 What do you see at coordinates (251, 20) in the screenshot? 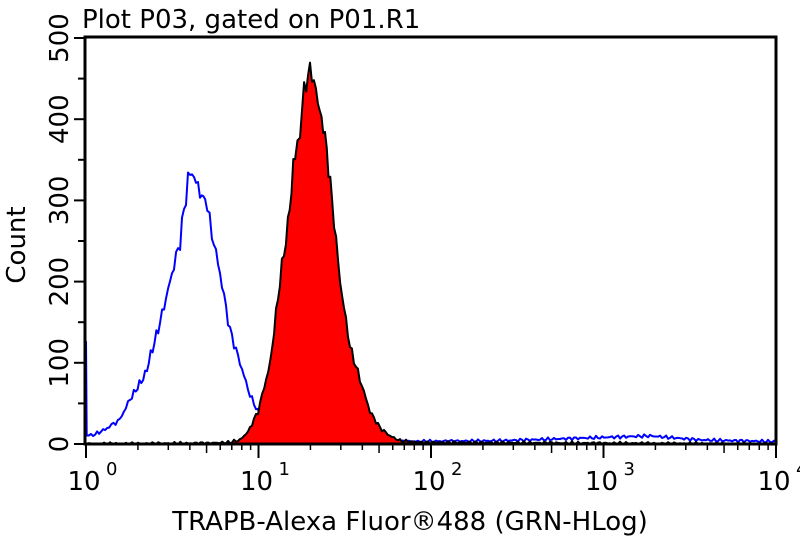
I see `chart-title: Plot P03, gated on P01.R1` at bounding box center [251, 20].